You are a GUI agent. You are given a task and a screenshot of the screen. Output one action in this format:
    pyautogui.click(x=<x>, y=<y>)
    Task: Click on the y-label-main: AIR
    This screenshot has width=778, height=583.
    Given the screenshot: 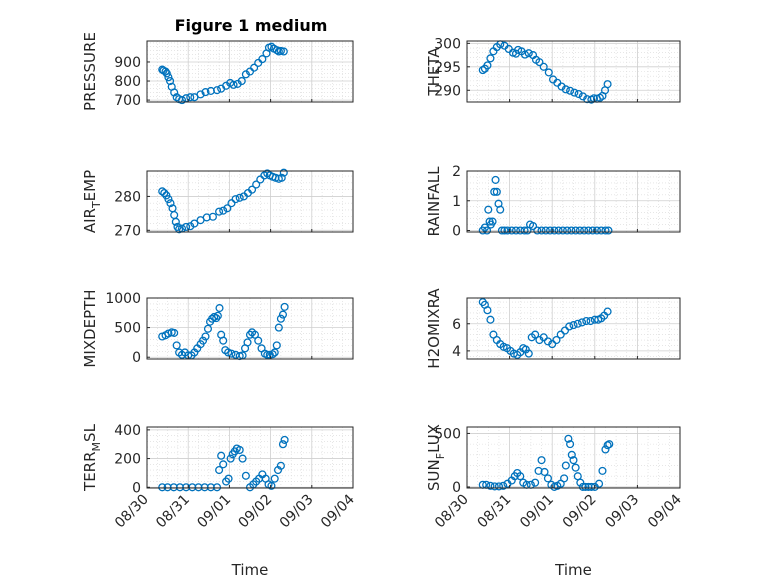 What is the action you would take?
    pyautogui.click(x=90, y=220)
    